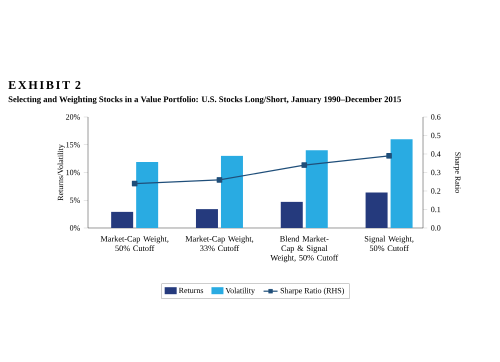 The image size is (500, 362). Describe the element at coordinates (44, 85) in the screenshot. I see `chart-title: EXHIBIT 2` at that location.